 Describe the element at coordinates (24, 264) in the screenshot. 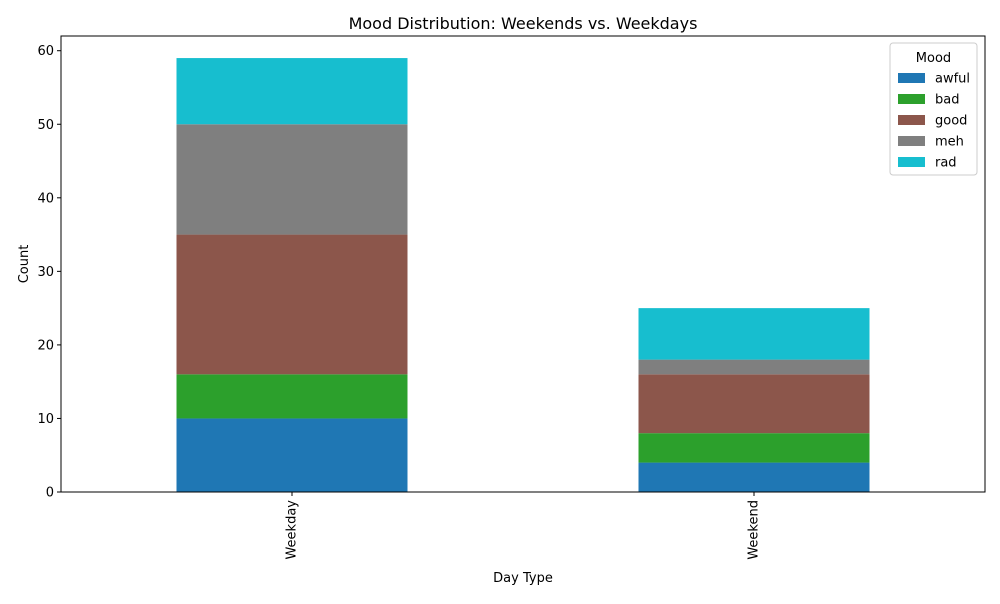

I see `y-axis-title: Count` at that location.